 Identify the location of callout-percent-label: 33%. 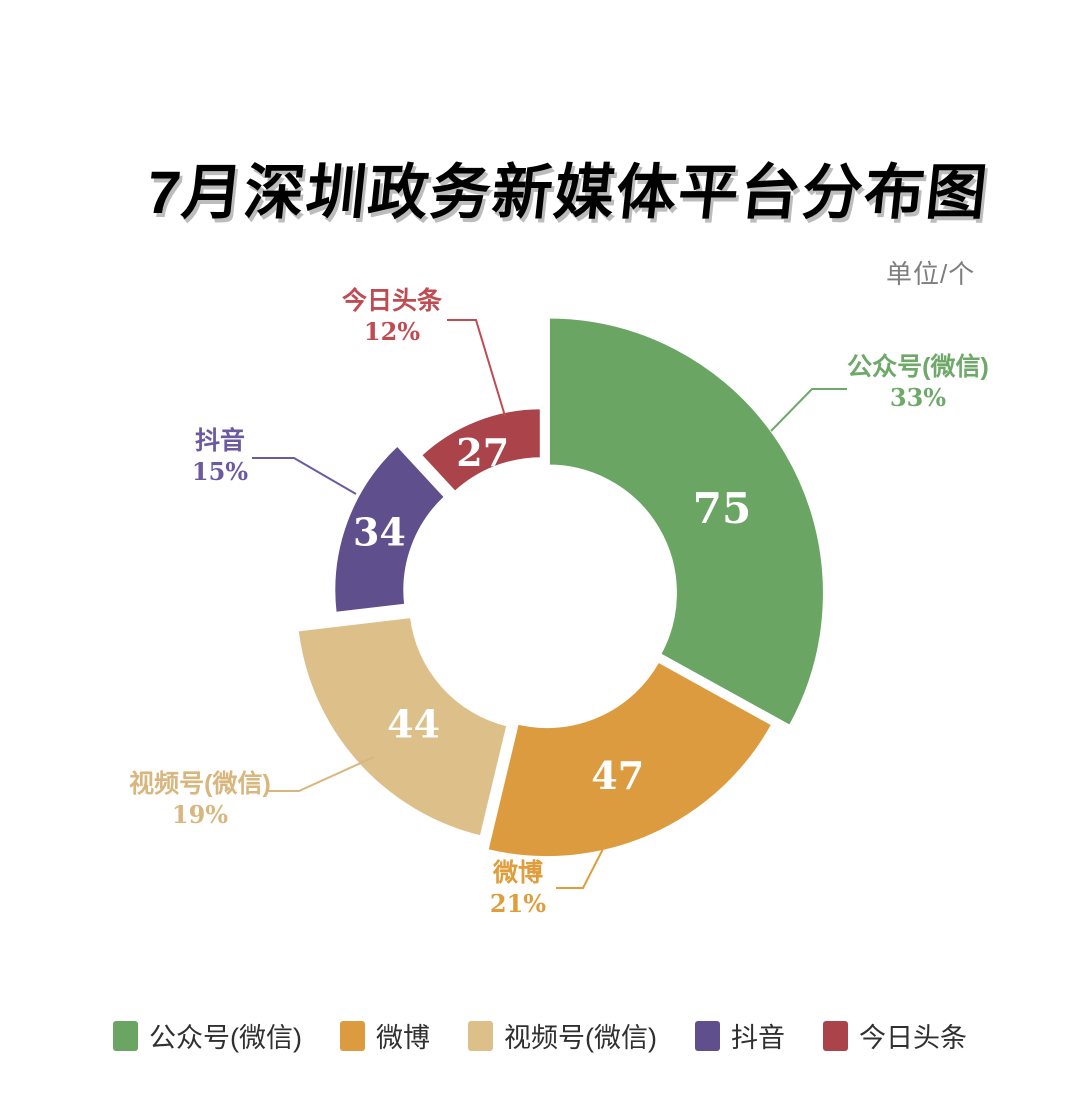
(918, 398).